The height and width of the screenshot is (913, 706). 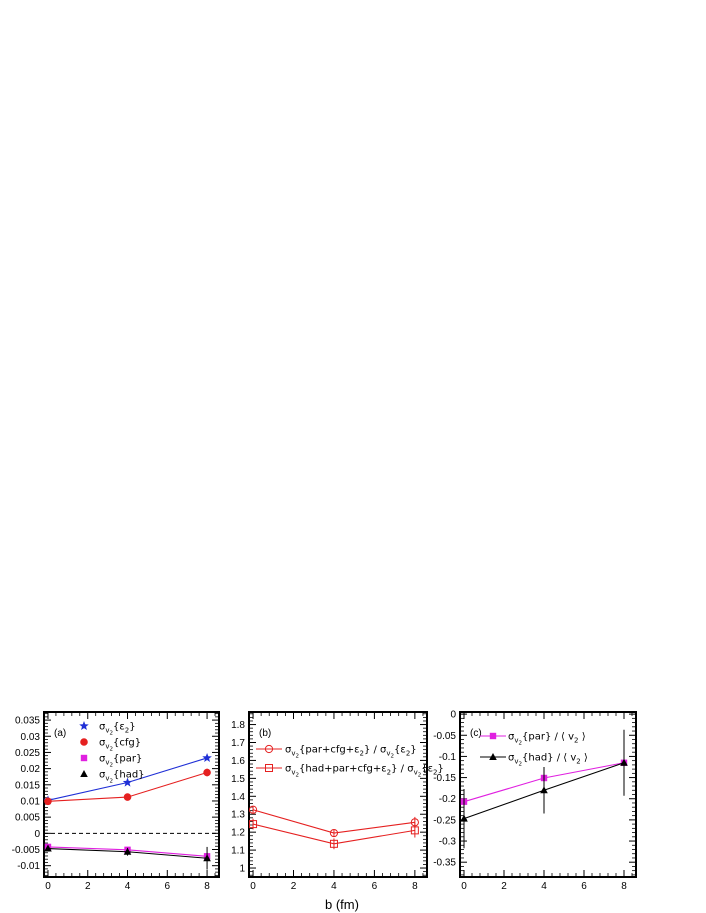 I want to click on legend-text: {par} / ⟨ v, so click(x=548, y=737).